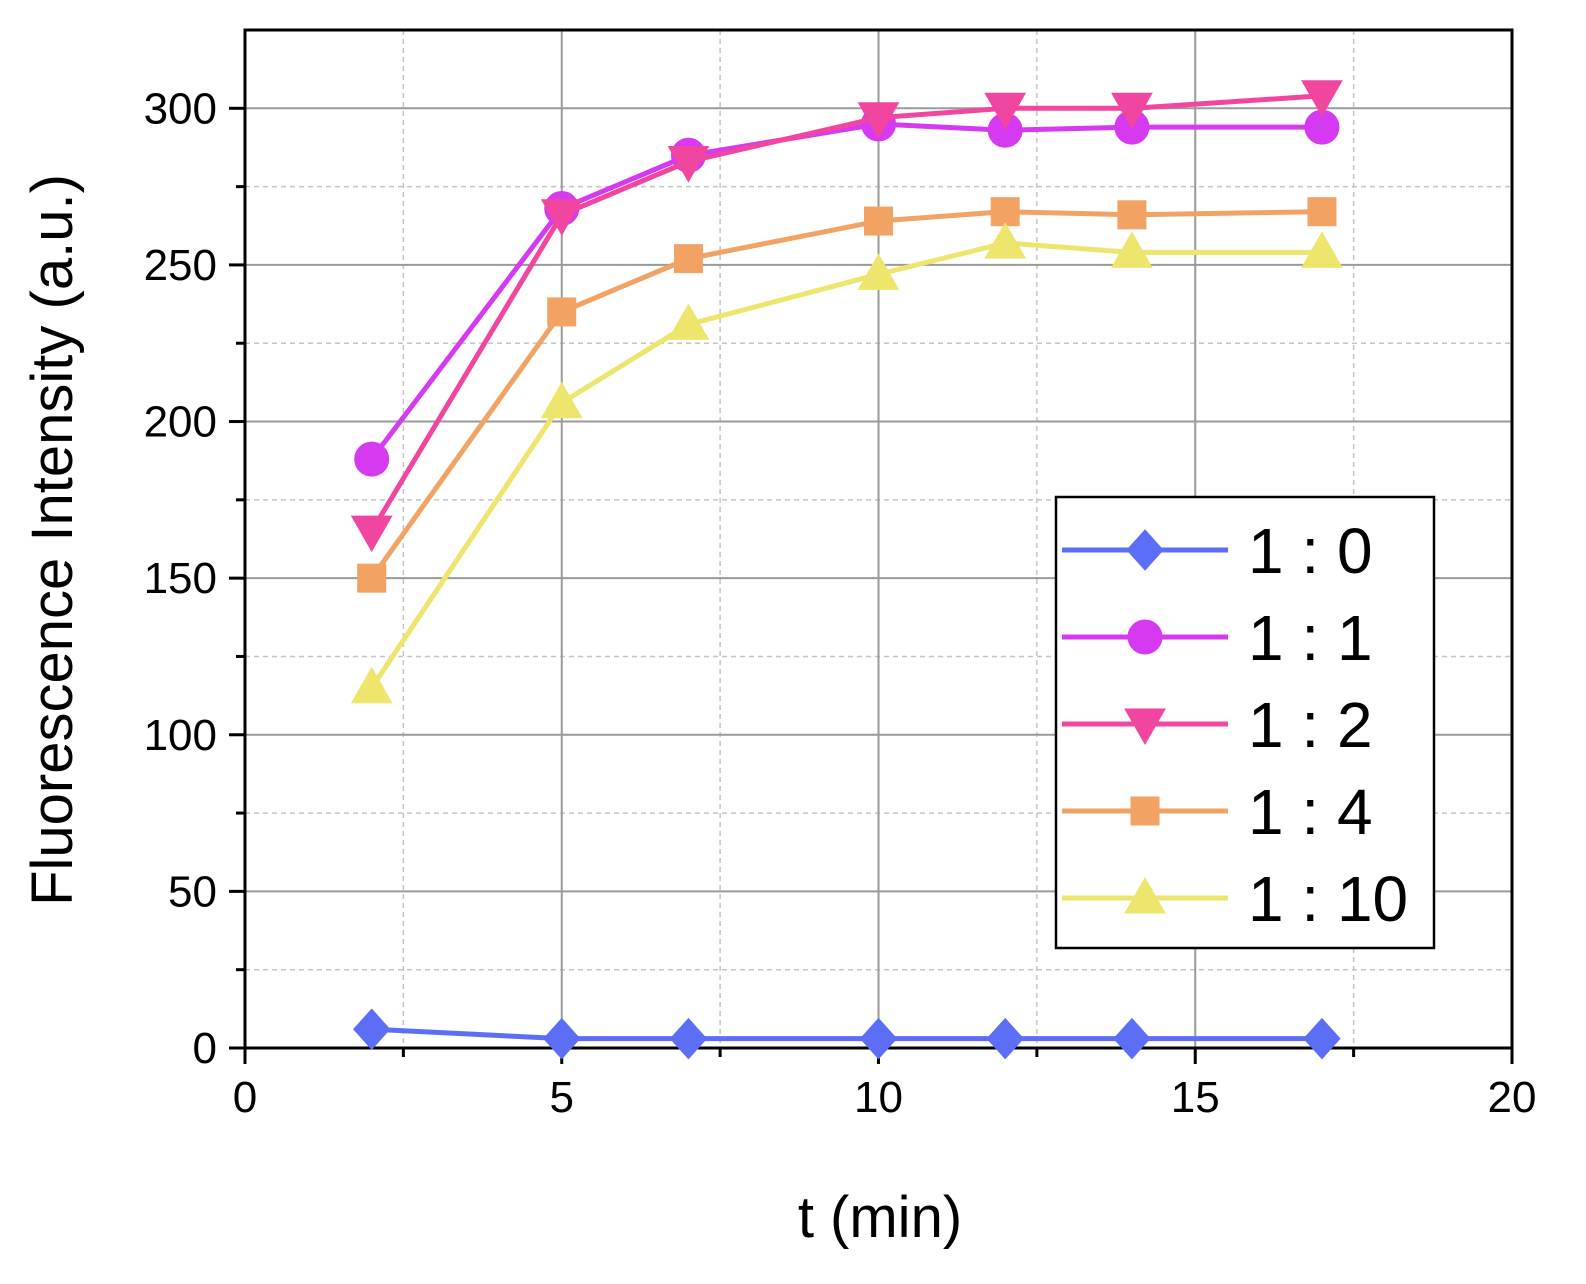 Image resolution: width=1586 pixels, height=1284 pixels. What do you see at coordinates (880, 1217) in the screenshot?
I see `x-axis-title: t (min)` at bounding box center [880, 1217].